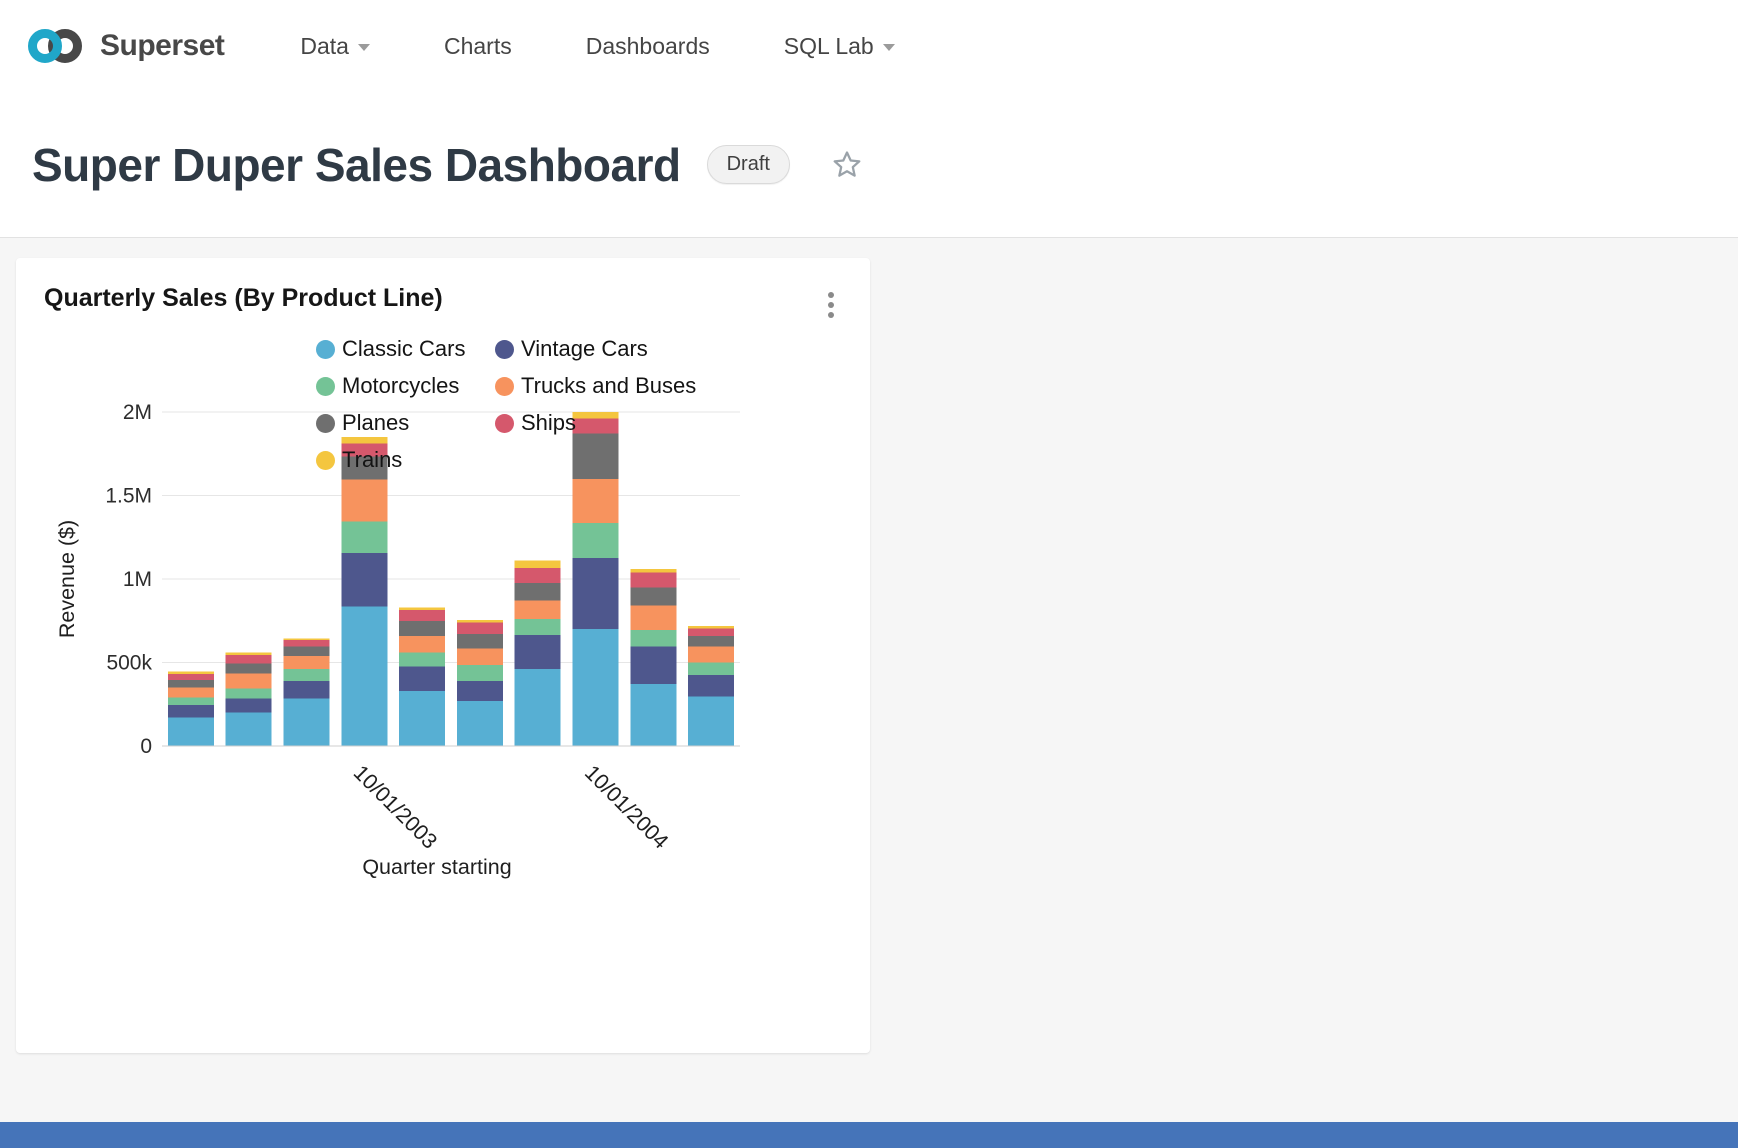  Describe the element at coordinates (123, 46) in the screenshot. I see `brand-home-link: Superset` at that location.